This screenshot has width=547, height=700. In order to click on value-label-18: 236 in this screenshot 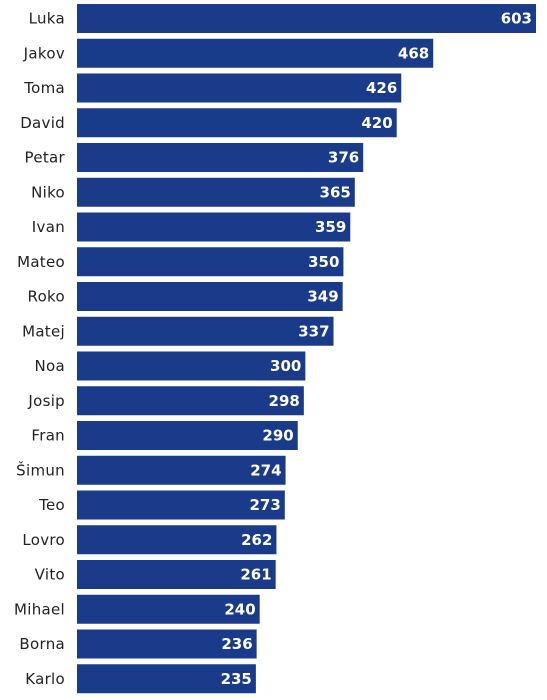, I will do `click(236, 644)`.